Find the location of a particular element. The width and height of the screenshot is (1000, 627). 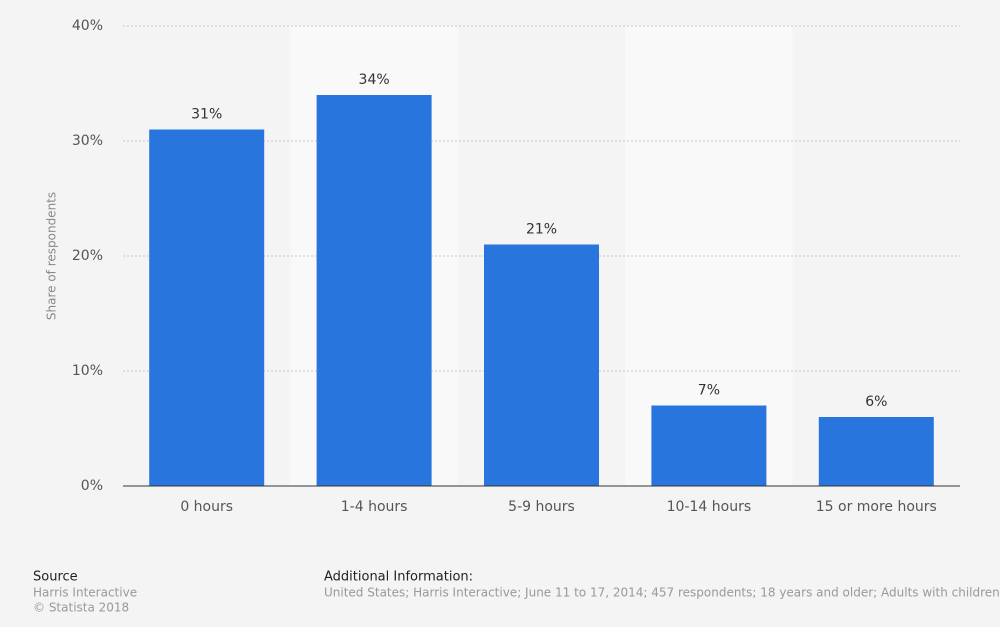

x-tick-label: 15 or more hours is located at coordinates (876, 507).